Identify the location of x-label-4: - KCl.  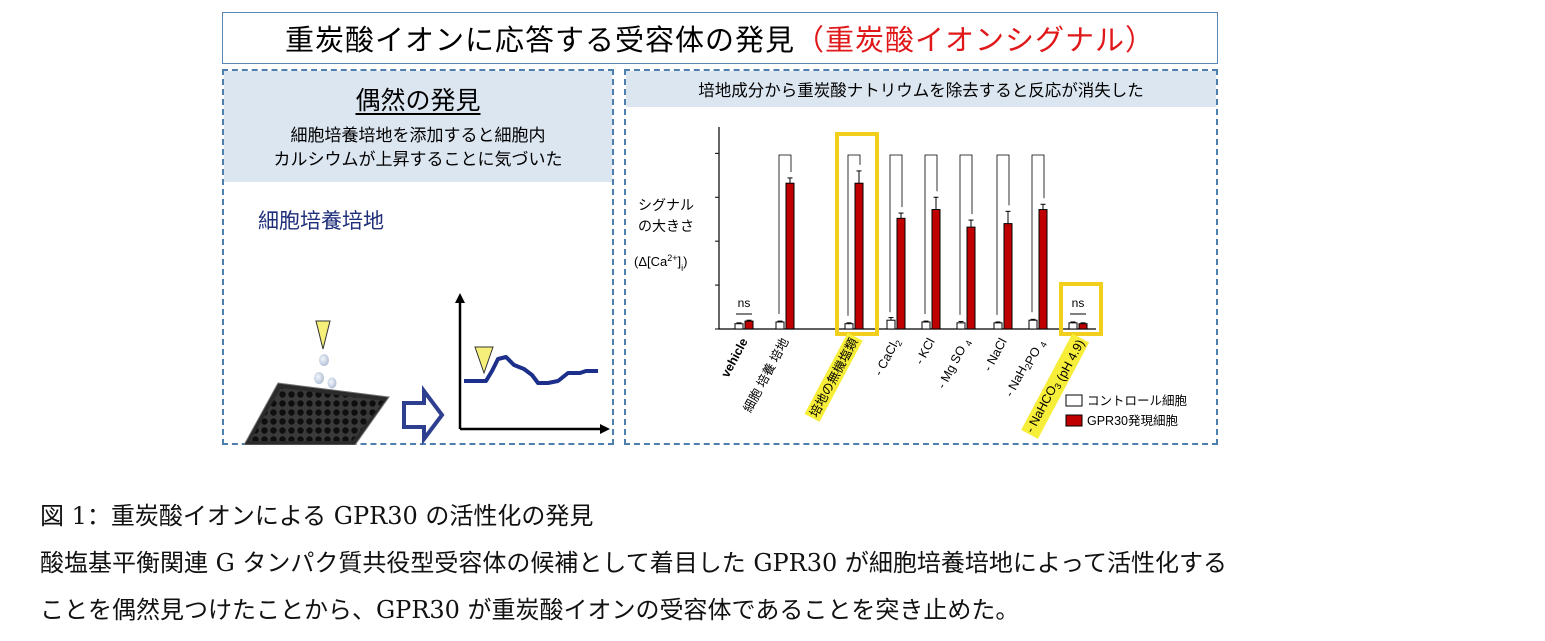
(924, 351).